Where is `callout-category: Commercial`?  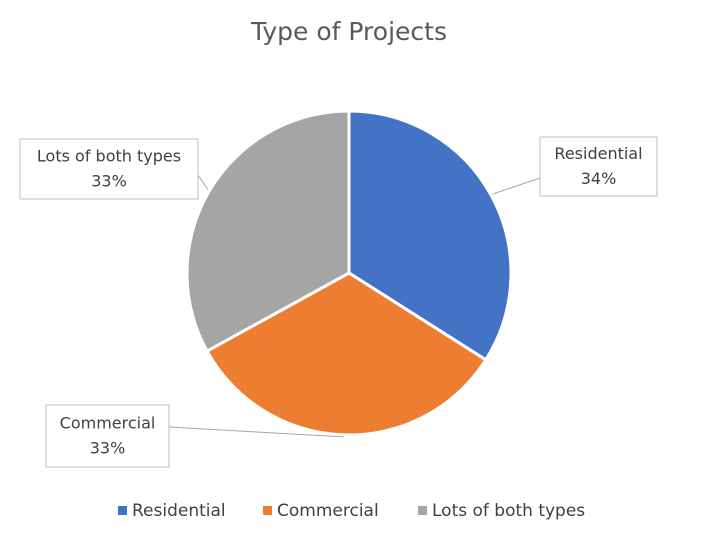 callout-category: Commercial is located at coordinates (108, 423).